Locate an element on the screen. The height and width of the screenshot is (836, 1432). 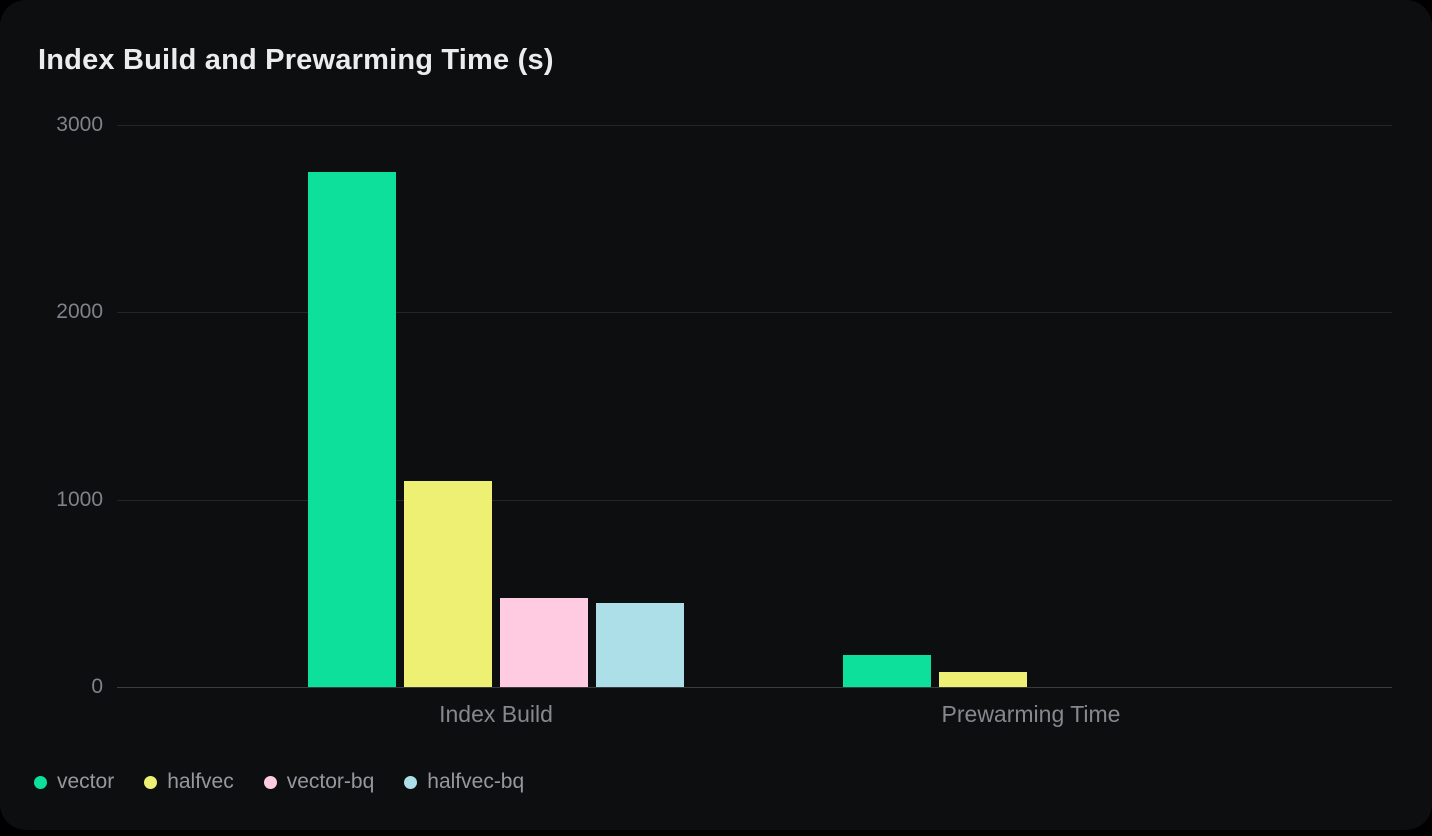
bar-halfvec-index-build is located at coordinates (448, 583).